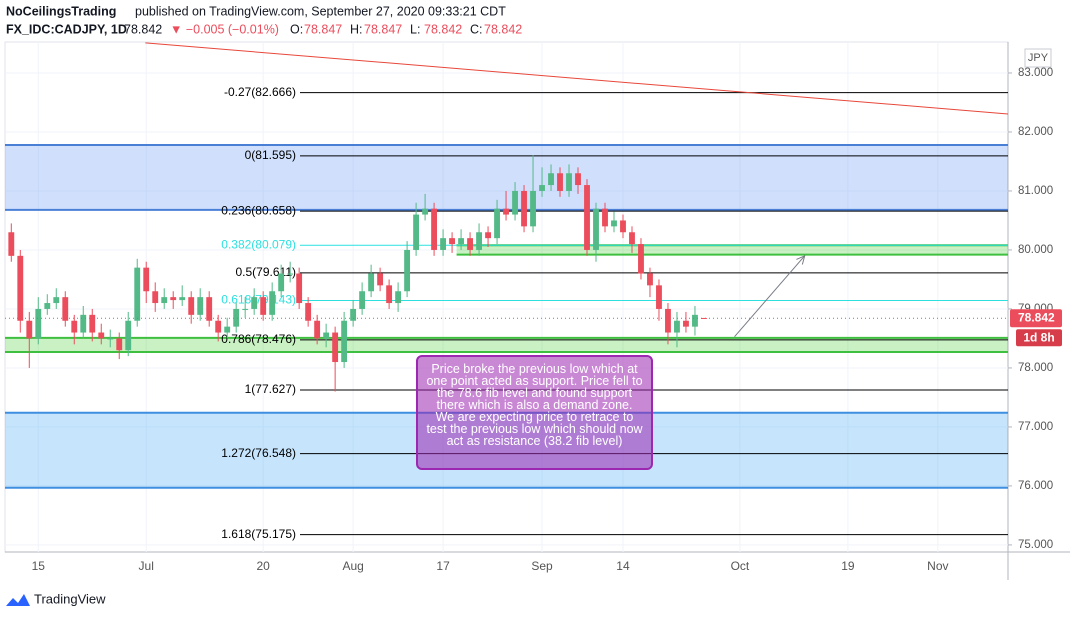  Describe the element at coordinates (1038, 58) in the screenshot. I see `currency: JPY` at that location.